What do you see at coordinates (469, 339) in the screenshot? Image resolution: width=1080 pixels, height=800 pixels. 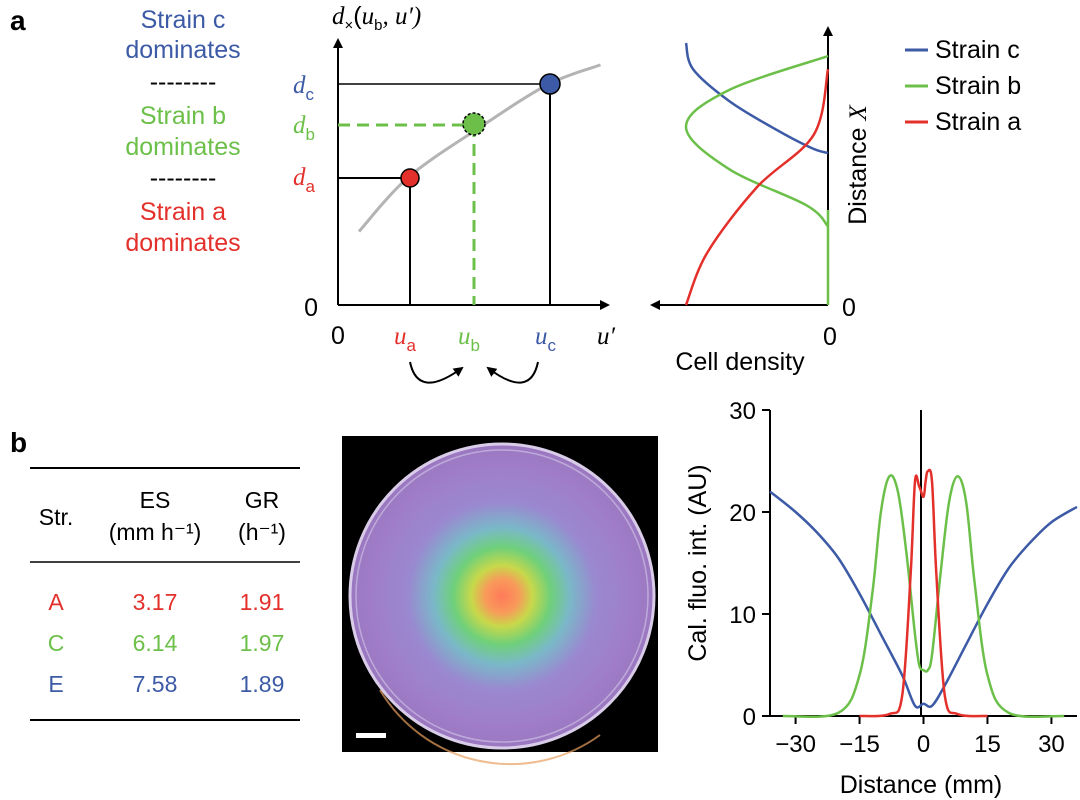 I see `tick-ub: ub` at bounding box center [469, 339].